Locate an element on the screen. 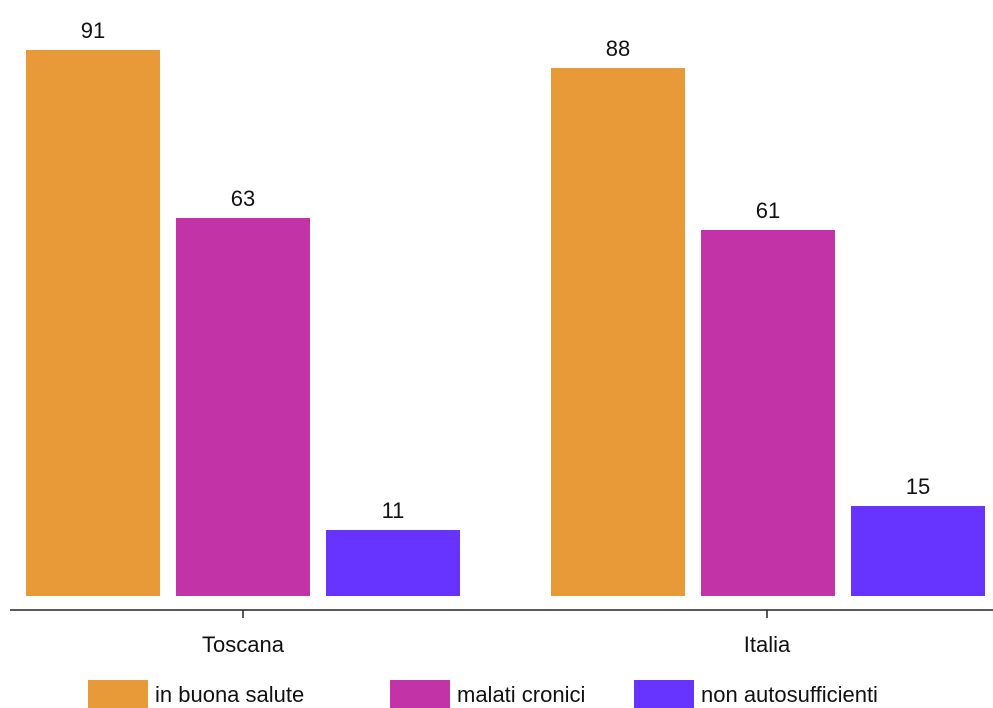 The image size is (993, 708). legend-label: in buona salute is located at coordinates (229, 694).